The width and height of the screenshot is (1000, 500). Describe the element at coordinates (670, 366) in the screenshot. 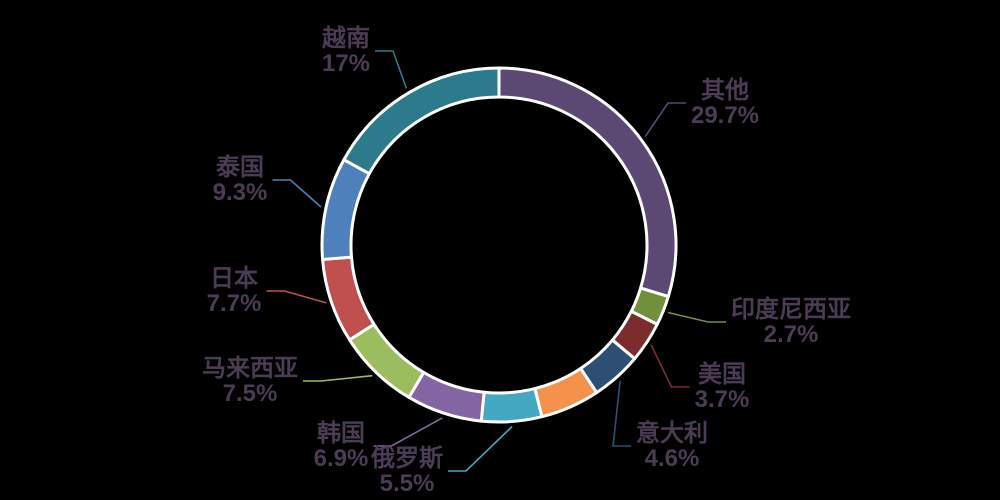

I see `leader-line-美国` at that location.